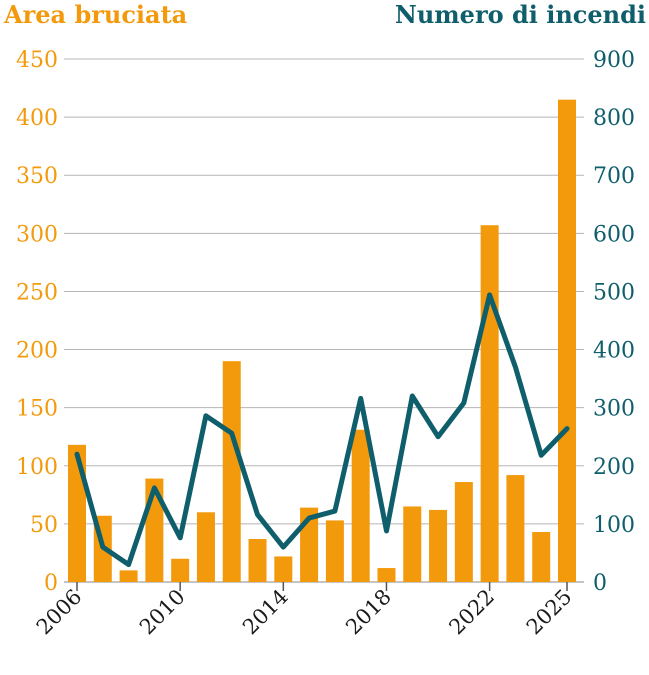  Describe the element at coordinates (162, 612) in the screenshot. I see `x-tick-label: 2010` at that location.